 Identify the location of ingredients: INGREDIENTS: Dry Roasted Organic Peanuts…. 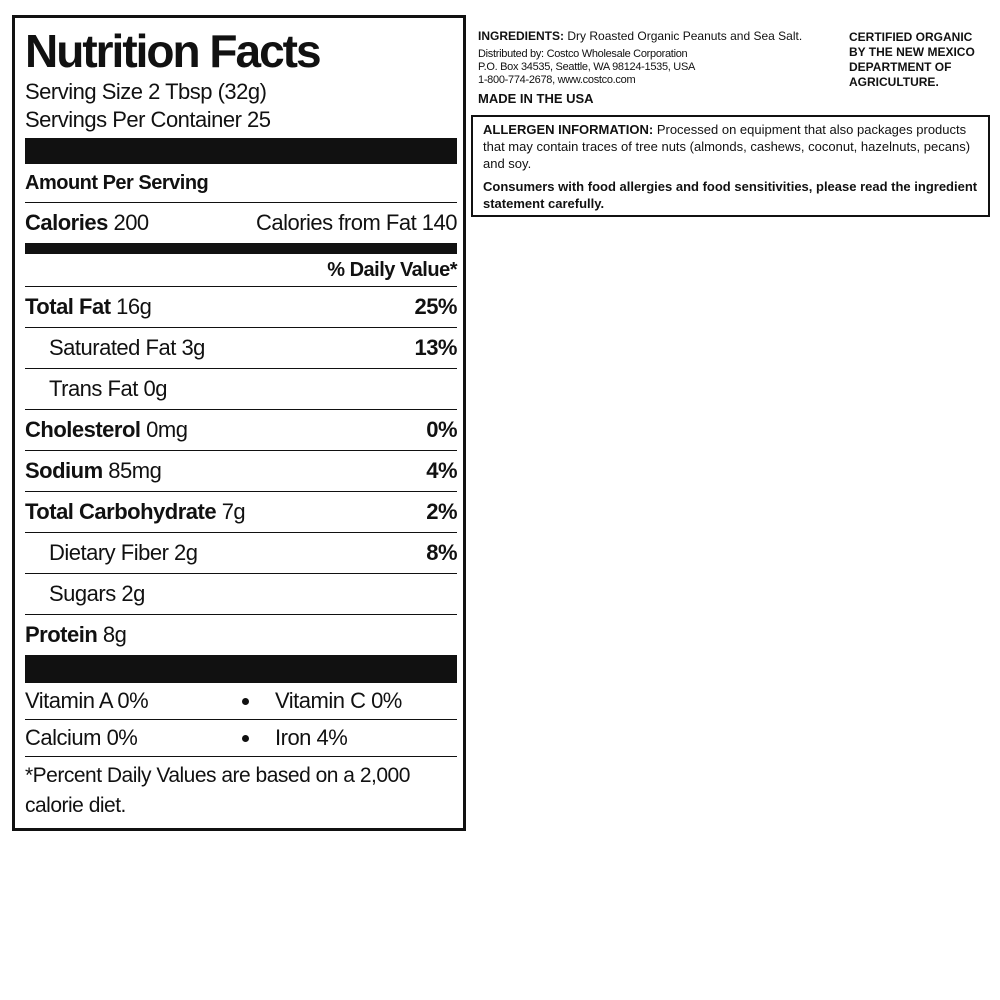
(658, 36).